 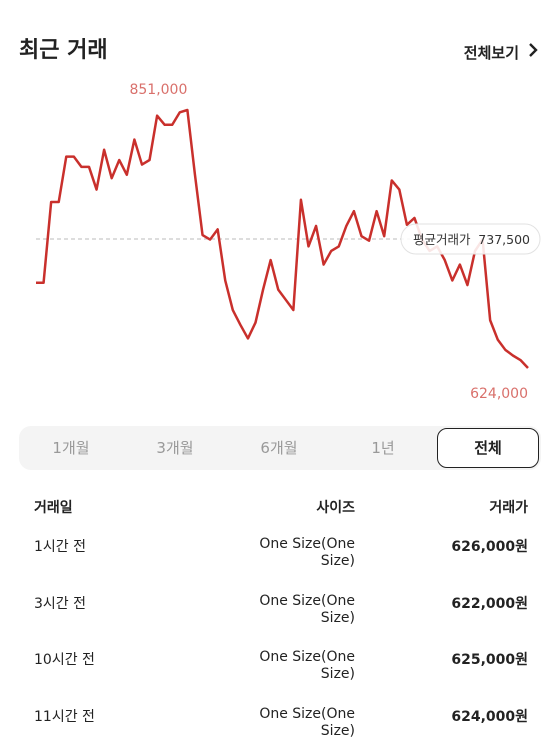 What do you see at coordinates (383, 448) in the screenshot?
I see `period-tab: 1년` at bounding box center [383, 448].